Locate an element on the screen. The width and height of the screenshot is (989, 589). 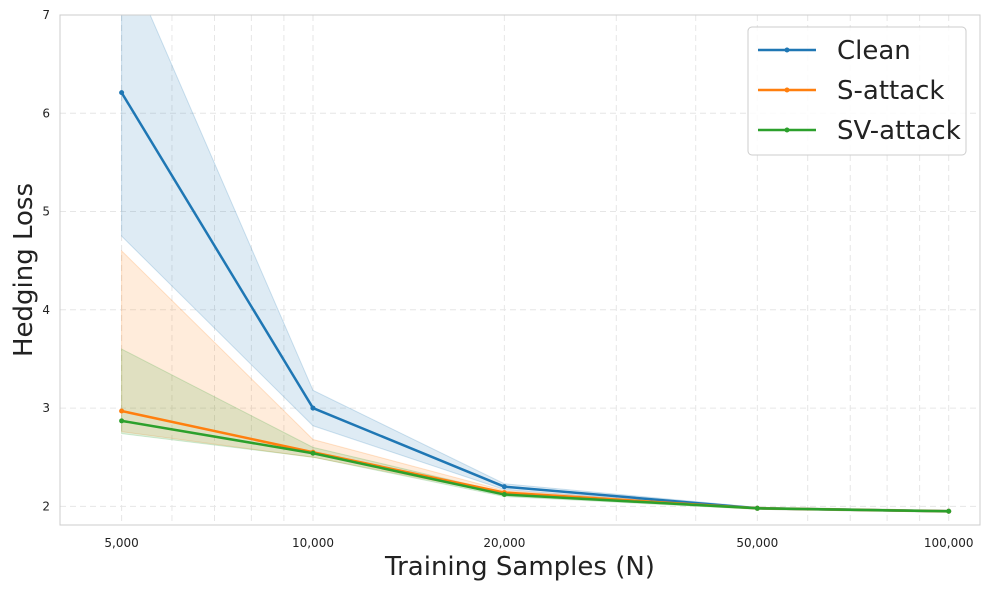
legend-label-sv-attack: SV-attack is located at coordinates (899, 131).